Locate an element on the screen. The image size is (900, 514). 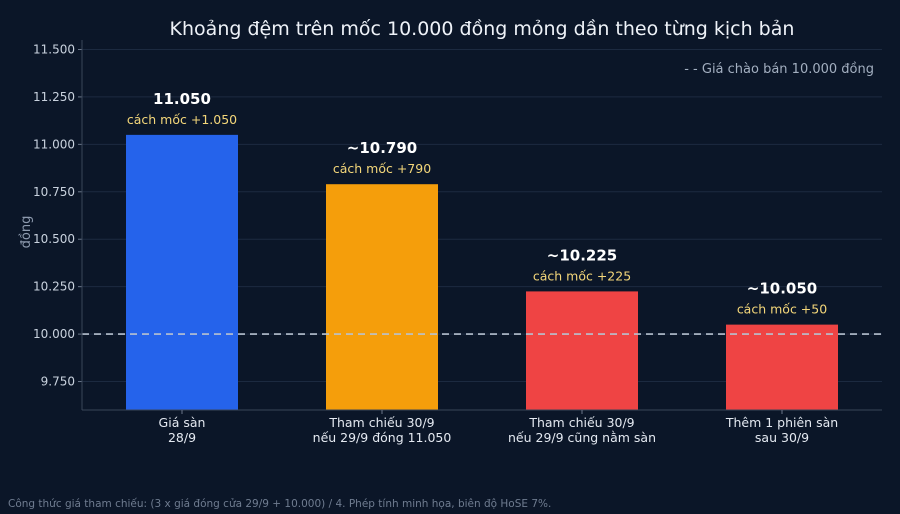
bar-value-label: ~10.050 is located at coordinates (782, 289).